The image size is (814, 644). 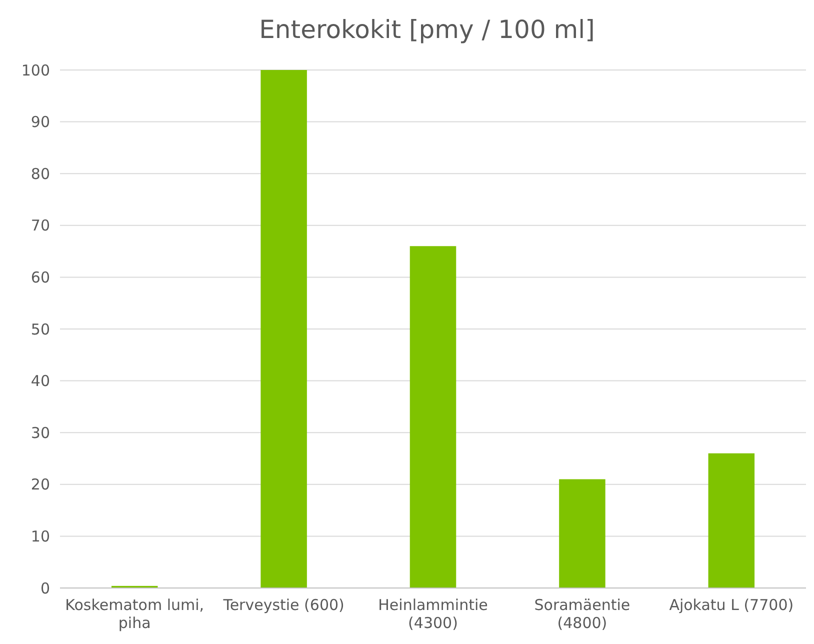 What do you see at coordinates (40, 485) in the screenshot?
I see `y-tick-label: 20` at bounding box center [40, 485].